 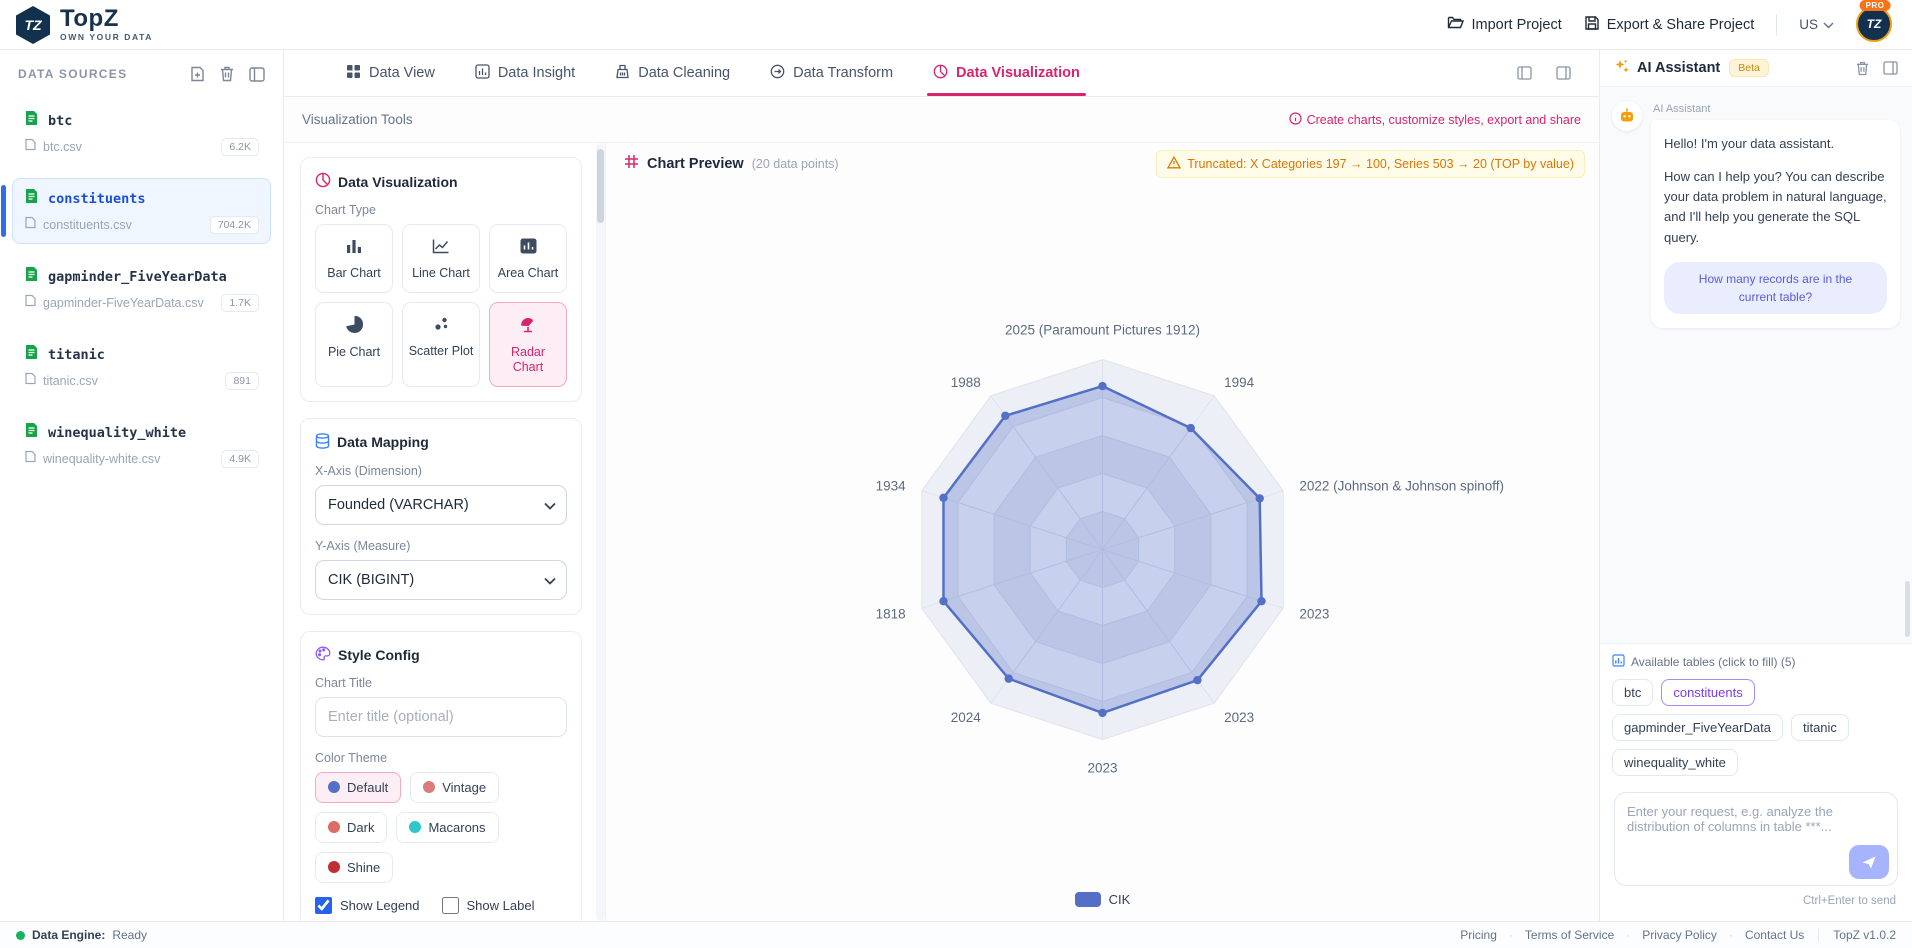 What do you see at coordinates (528, 344) in the screenshot?
I see `chart-type-radar: Radar Chart` at bounding box center [528, 344].